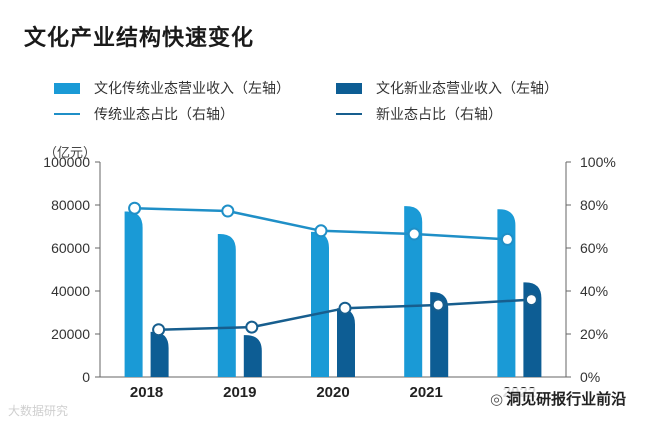  Describe the element at coordinates (252, 356) in the screenshot. I see `bar-new-2019` at that location.